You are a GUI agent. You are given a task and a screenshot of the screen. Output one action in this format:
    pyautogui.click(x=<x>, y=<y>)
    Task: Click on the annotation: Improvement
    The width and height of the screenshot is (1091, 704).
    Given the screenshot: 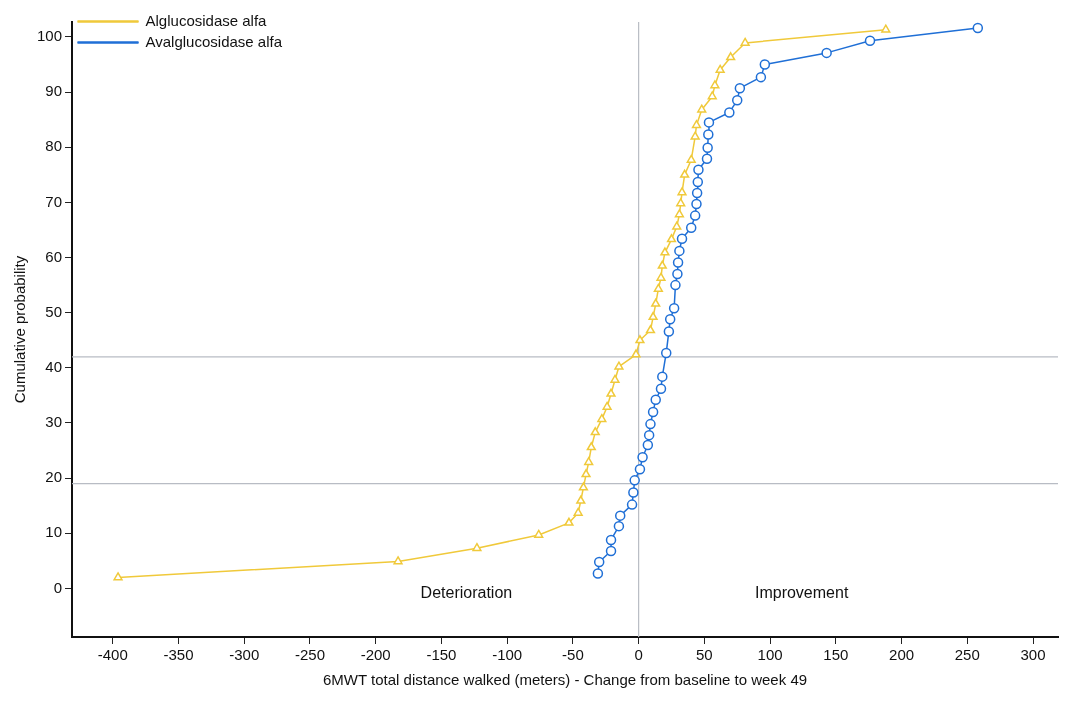 What is the action you would take?
    pyautogui.click(x=801, y=593)
    